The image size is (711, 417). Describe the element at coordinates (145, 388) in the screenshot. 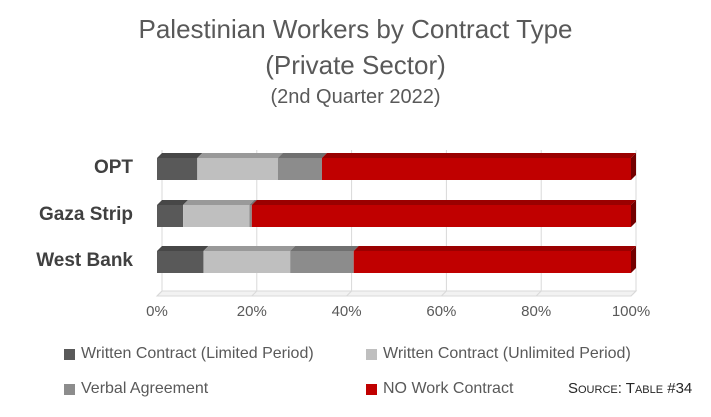

I see `legend-label: Verbal Agreement` at that location.